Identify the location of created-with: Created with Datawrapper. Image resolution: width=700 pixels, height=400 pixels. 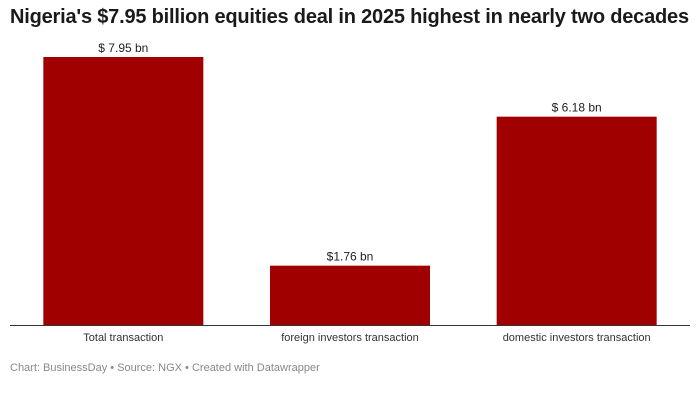
(255, 368).